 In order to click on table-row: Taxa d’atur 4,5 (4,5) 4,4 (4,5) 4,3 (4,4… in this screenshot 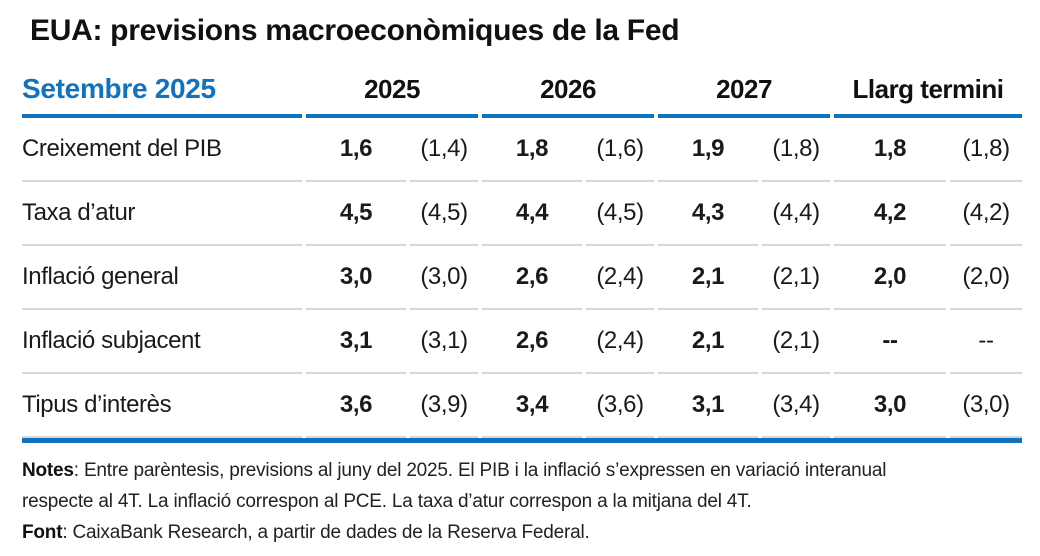, I will do `click(522, 214)`.